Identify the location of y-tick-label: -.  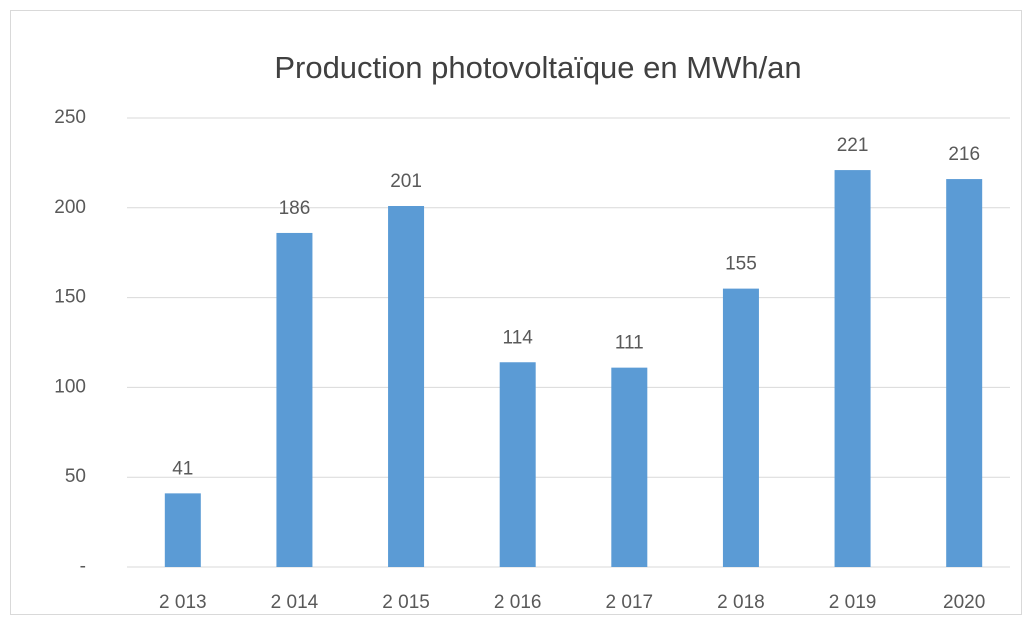
(83, 566).